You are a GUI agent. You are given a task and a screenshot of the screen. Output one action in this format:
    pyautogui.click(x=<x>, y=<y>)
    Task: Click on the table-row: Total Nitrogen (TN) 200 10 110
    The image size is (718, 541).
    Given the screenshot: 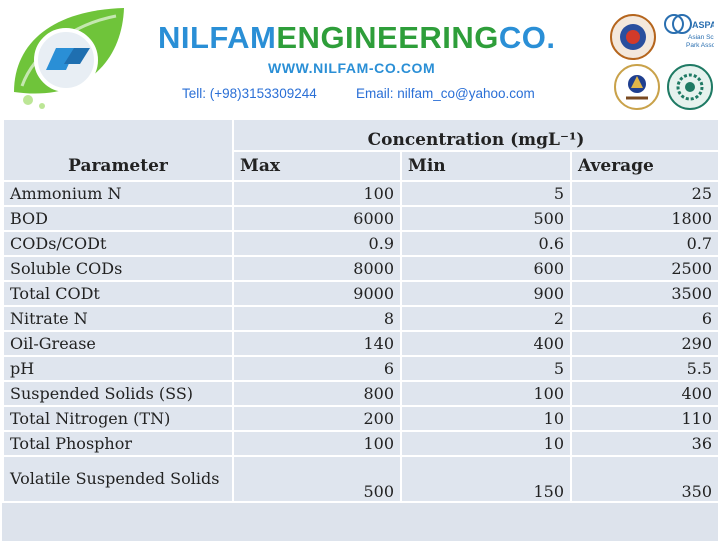 What is the action you would take?
    pyautogui.click(x=360, y=418)
    